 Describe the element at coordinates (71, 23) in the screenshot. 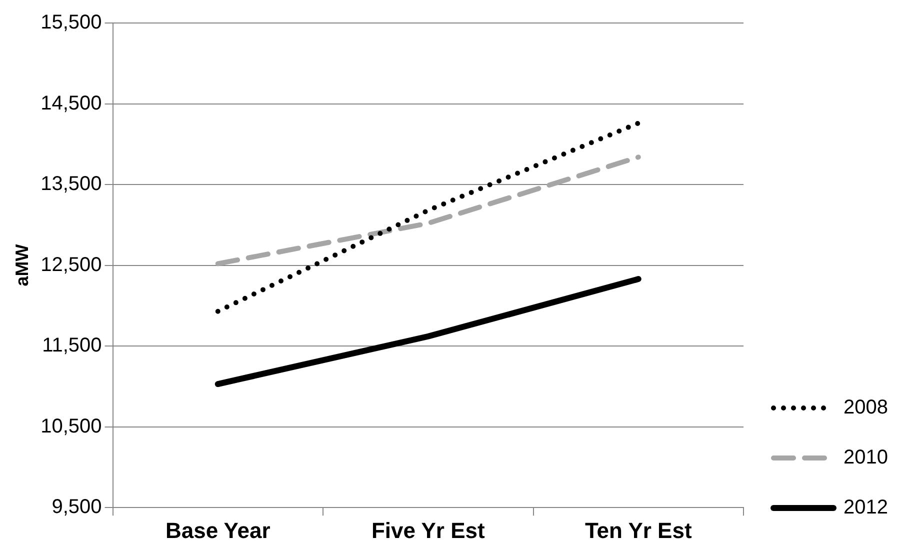

I see `y-tick-label: 15,500` at that location.